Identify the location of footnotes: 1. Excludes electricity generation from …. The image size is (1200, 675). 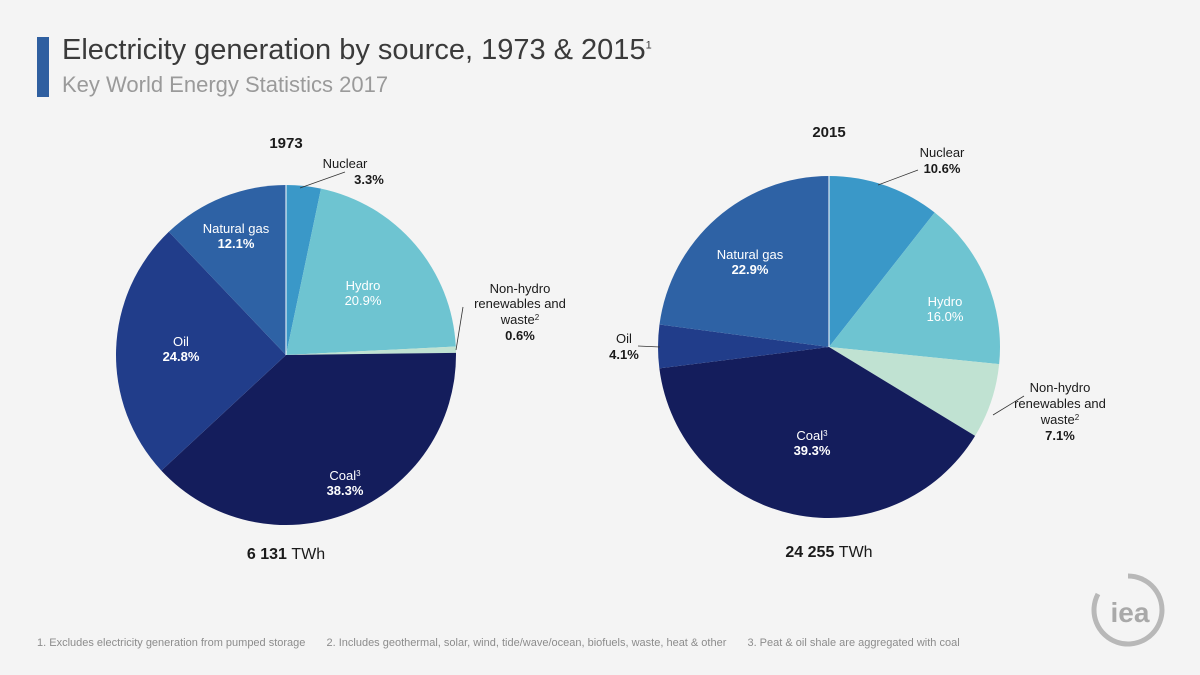
(507, 643).